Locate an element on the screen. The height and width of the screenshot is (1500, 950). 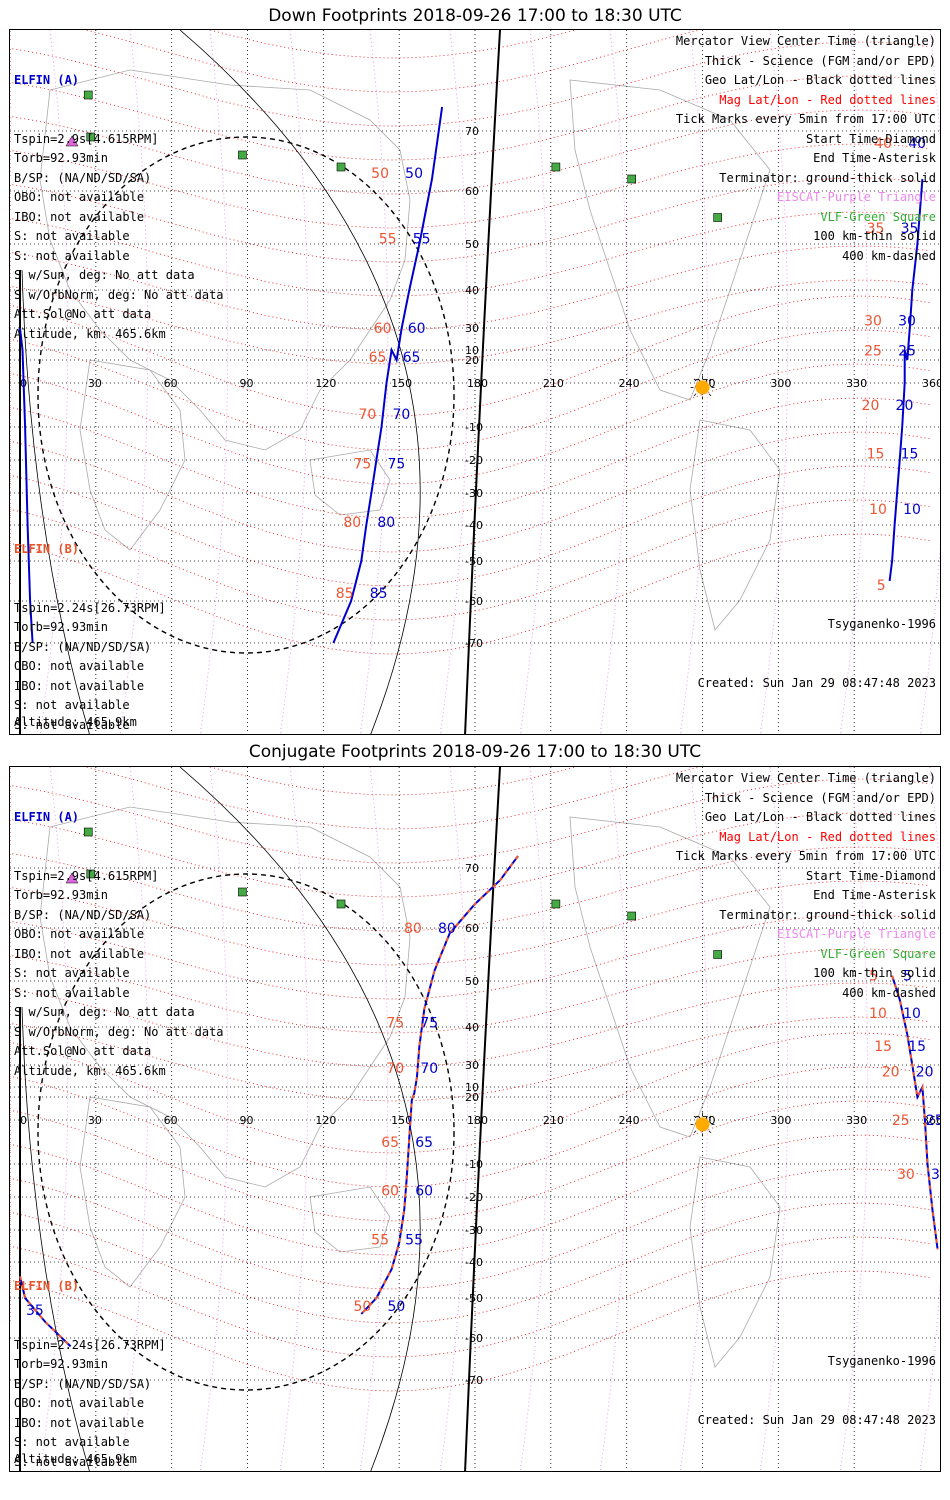
sat-a-line: OBO: not available is located at coordinates (79, 934).